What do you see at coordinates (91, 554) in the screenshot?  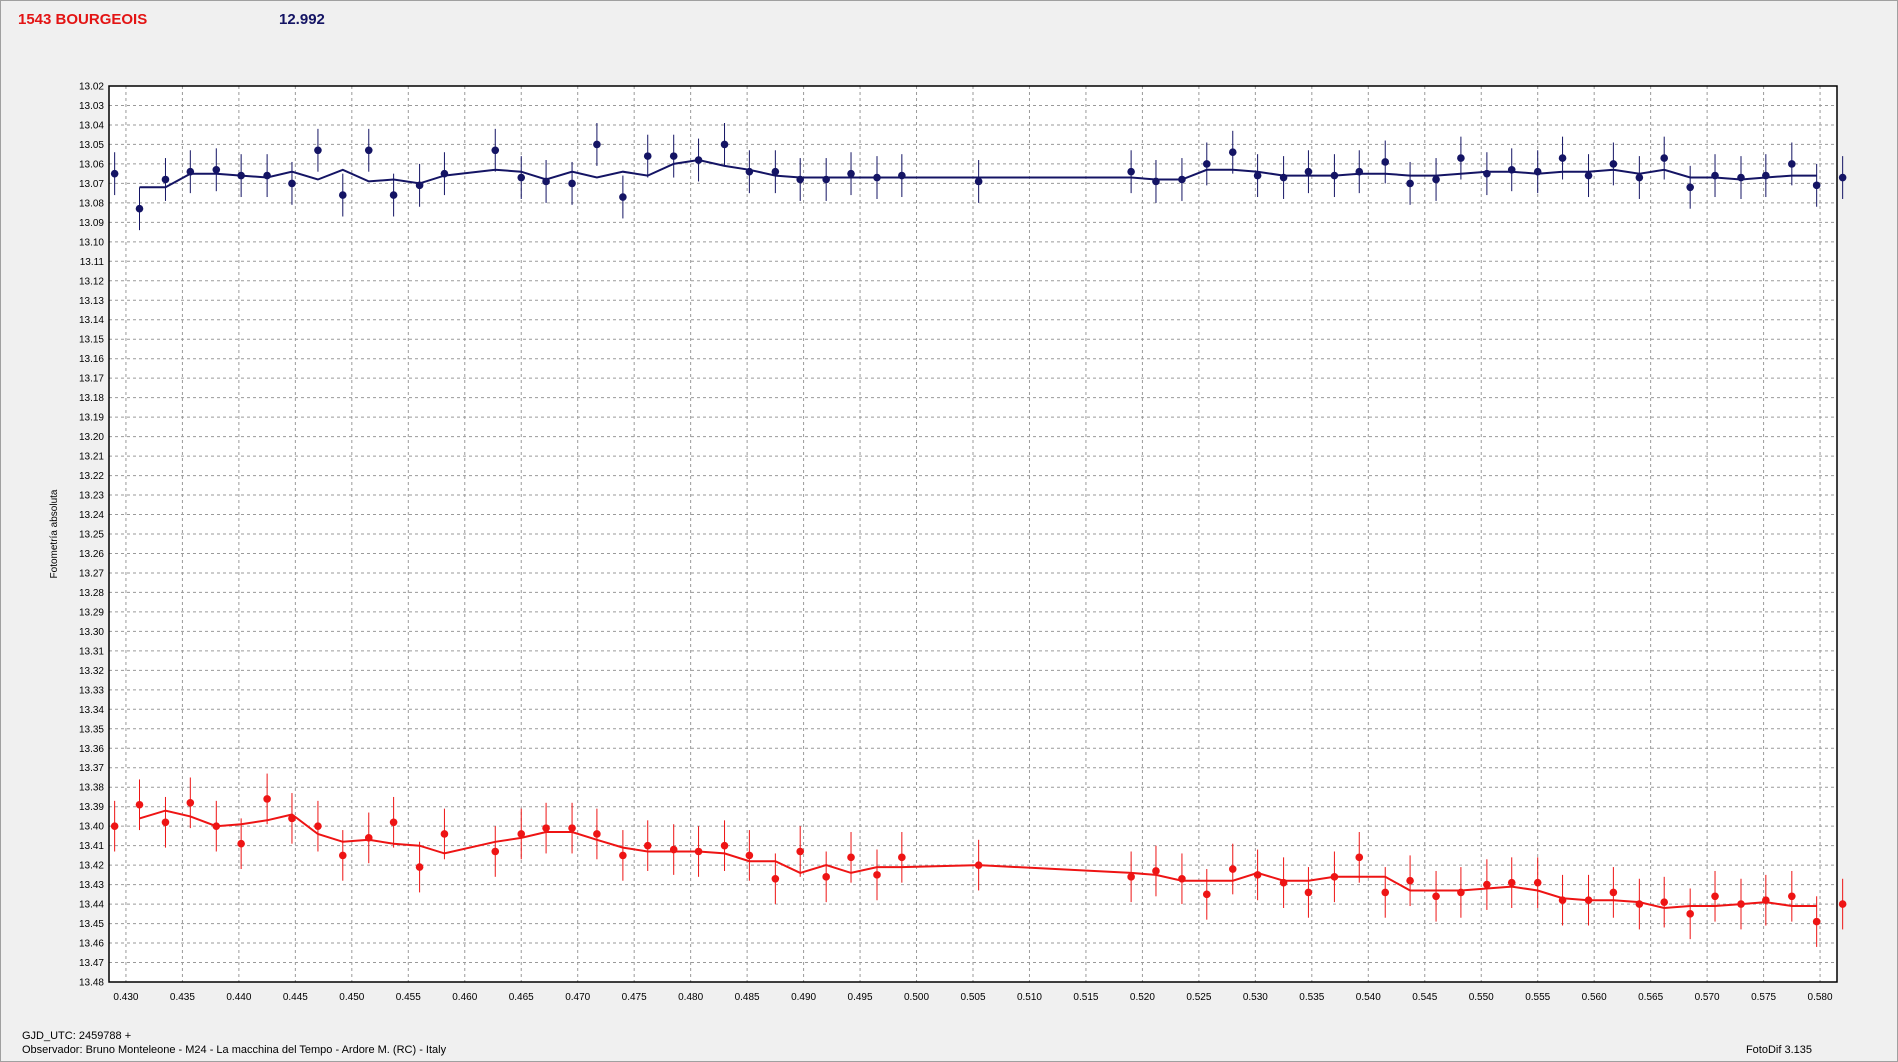 I see `y-tick-label: 13.26` at bounding box center [91, 554].